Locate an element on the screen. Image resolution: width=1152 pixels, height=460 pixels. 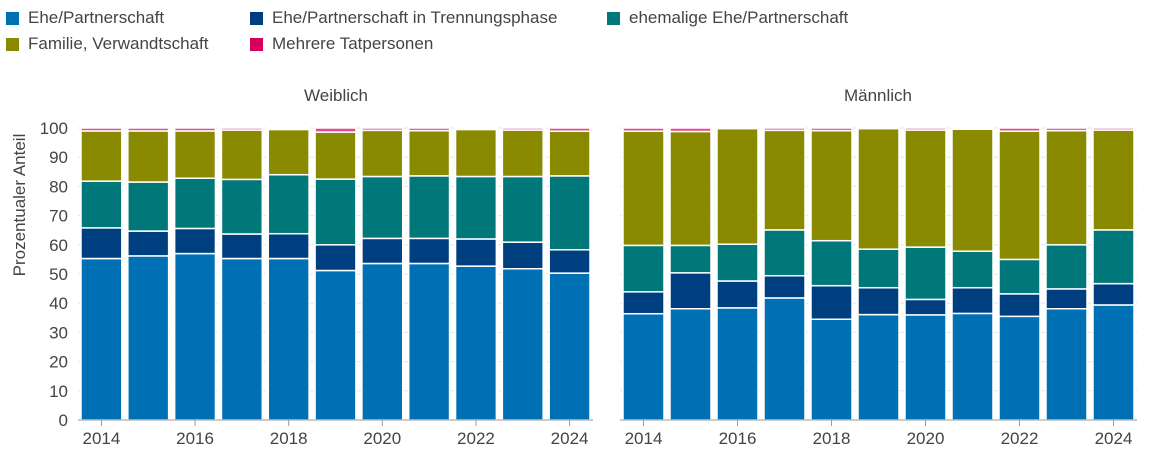
legend-label: Mehrere Tatpersonen is located at coordinates (353, 43).